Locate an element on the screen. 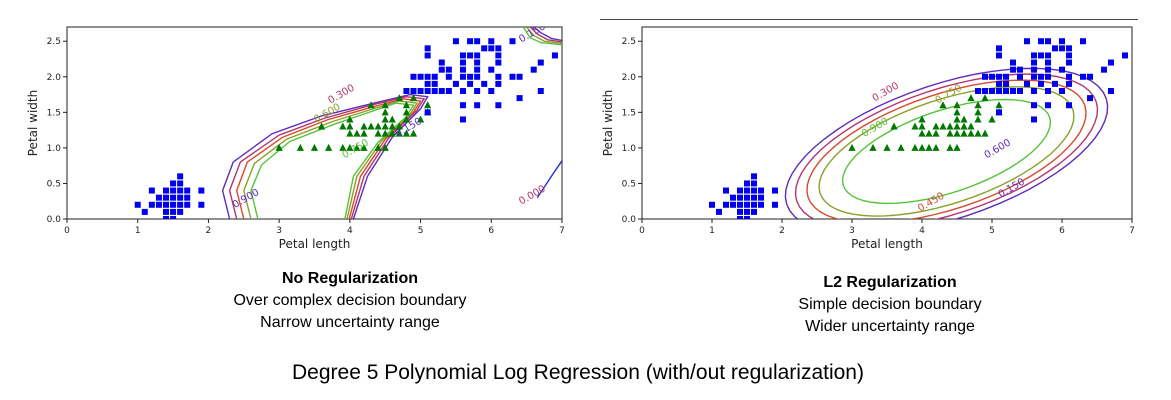 This screenshot has width=1171, height=400. y-tick-label: 2.0 is located at coordinates (54, 78).